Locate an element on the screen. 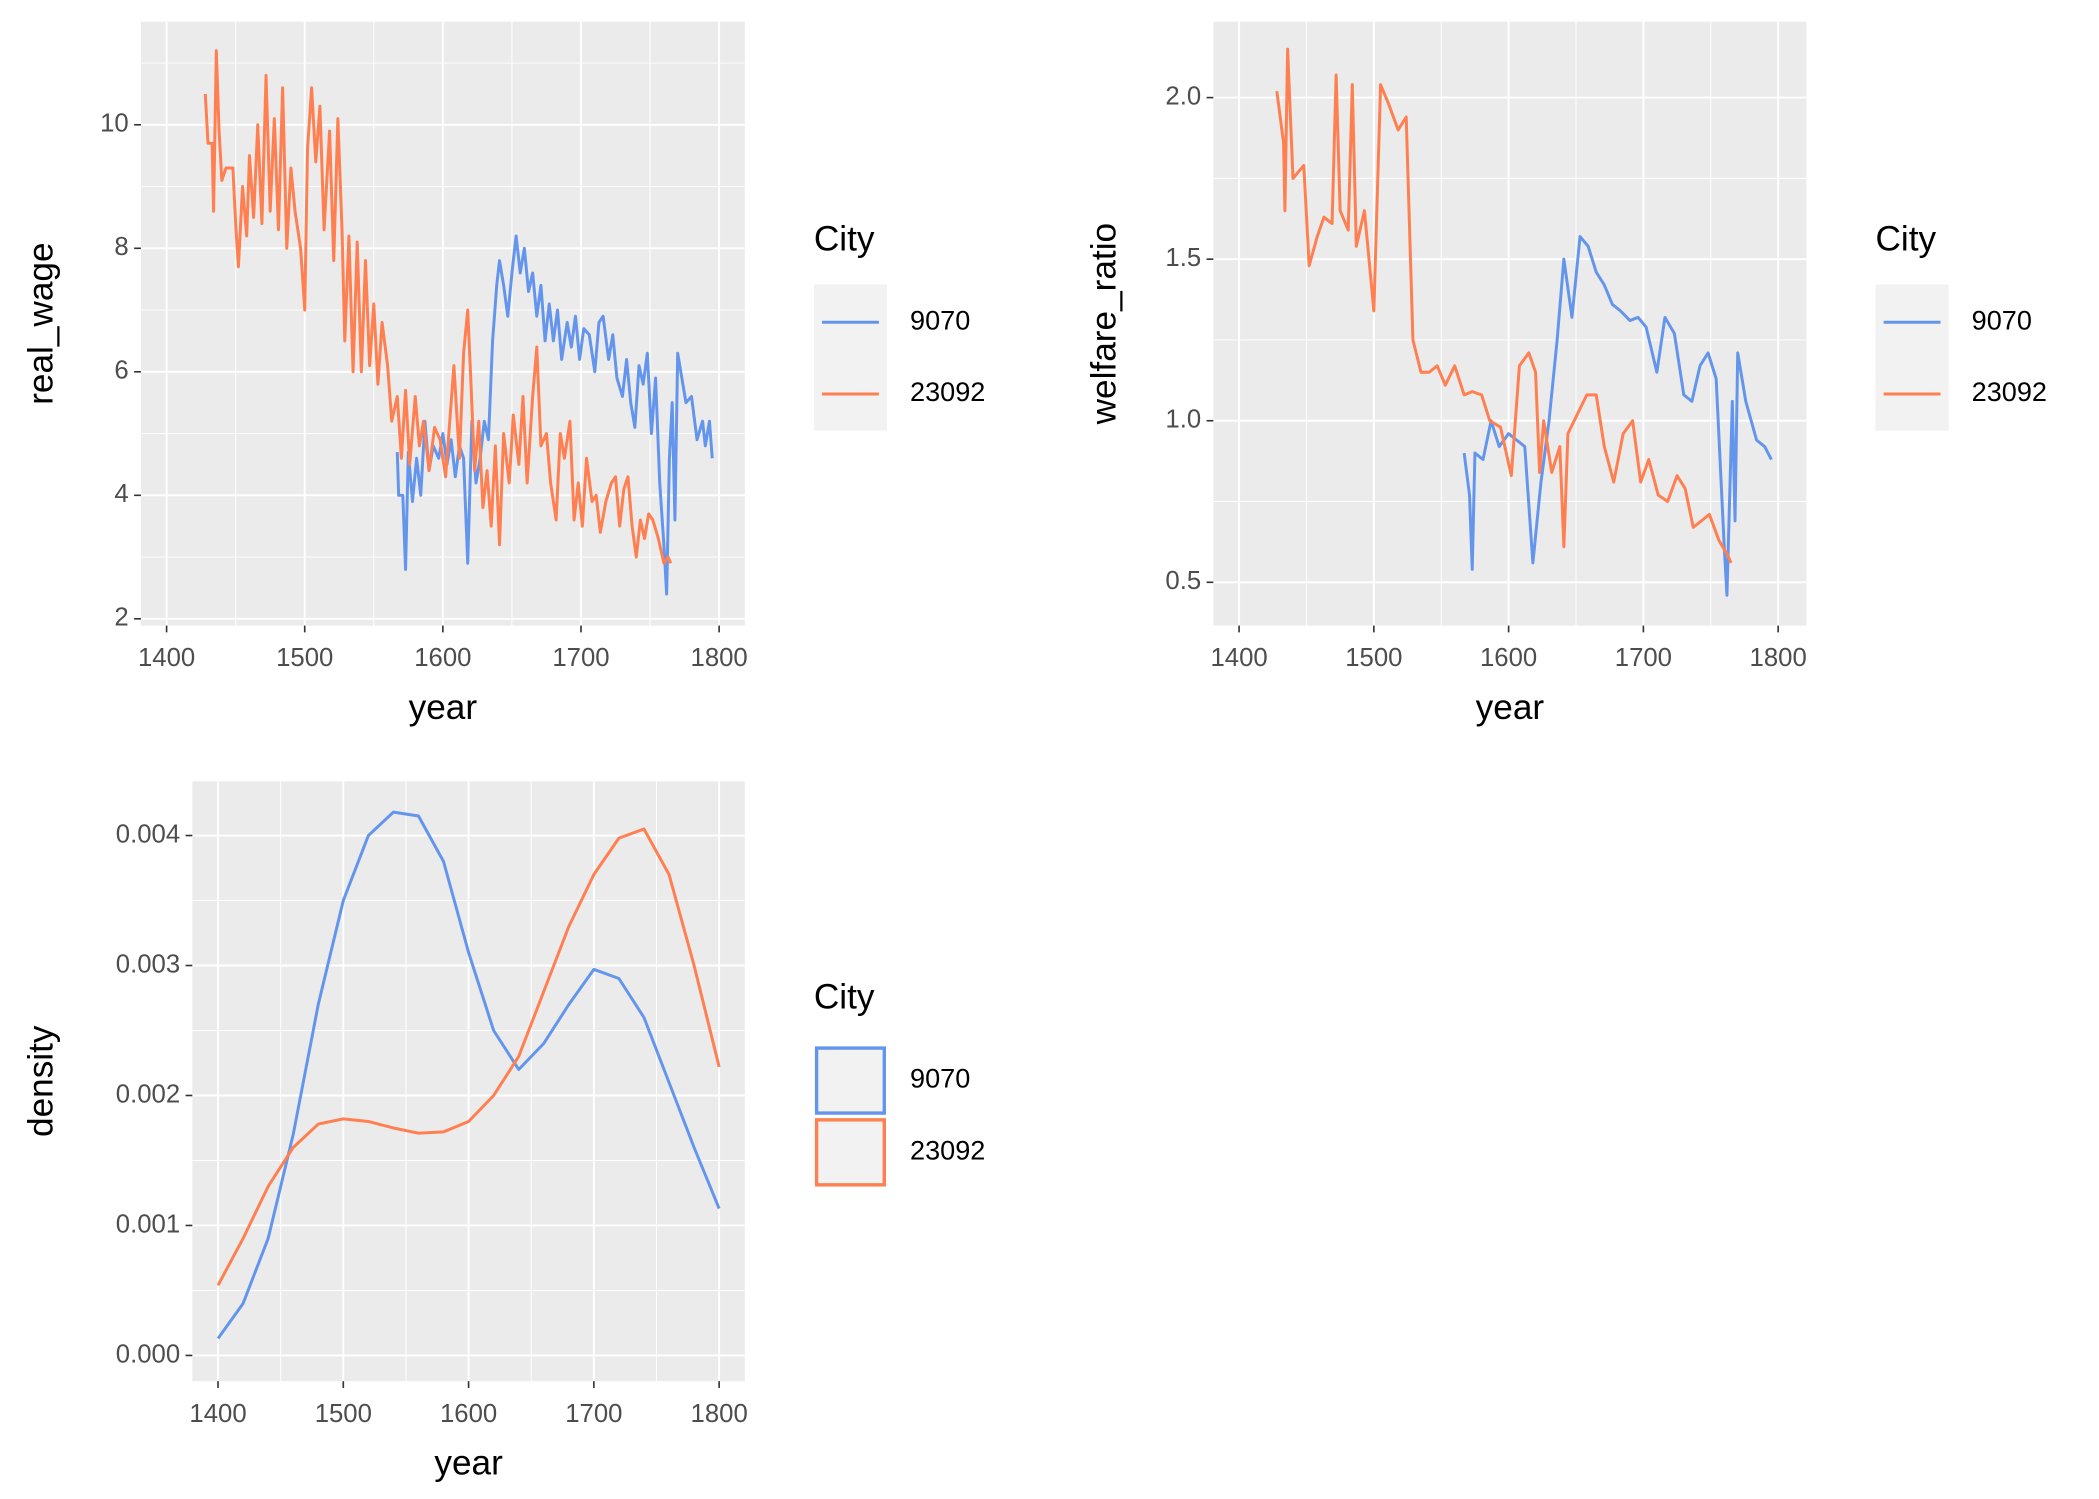 The image size is (2099, 1499). y-tick-label: 0.004 is located at coordinates (148, 834).